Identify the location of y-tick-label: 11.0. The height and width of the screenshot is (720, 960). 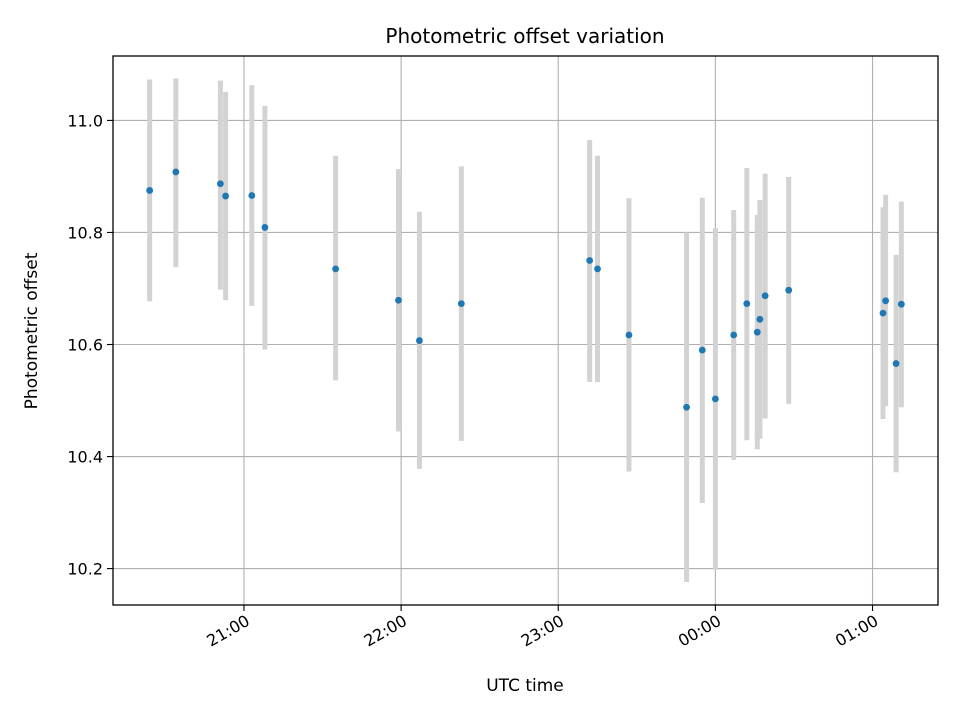
(85, 120).